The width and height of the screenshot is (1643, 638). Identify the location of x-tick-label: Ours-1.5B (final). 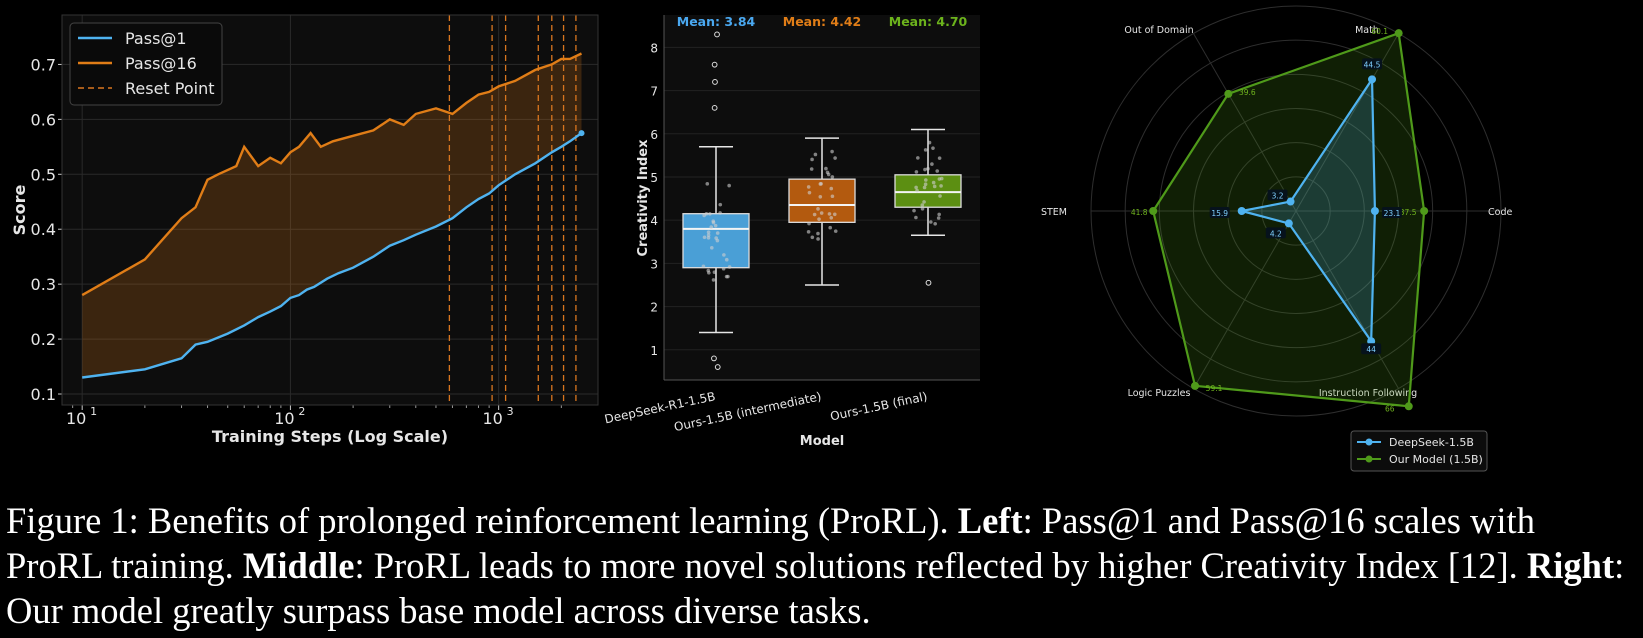
(879, 406).